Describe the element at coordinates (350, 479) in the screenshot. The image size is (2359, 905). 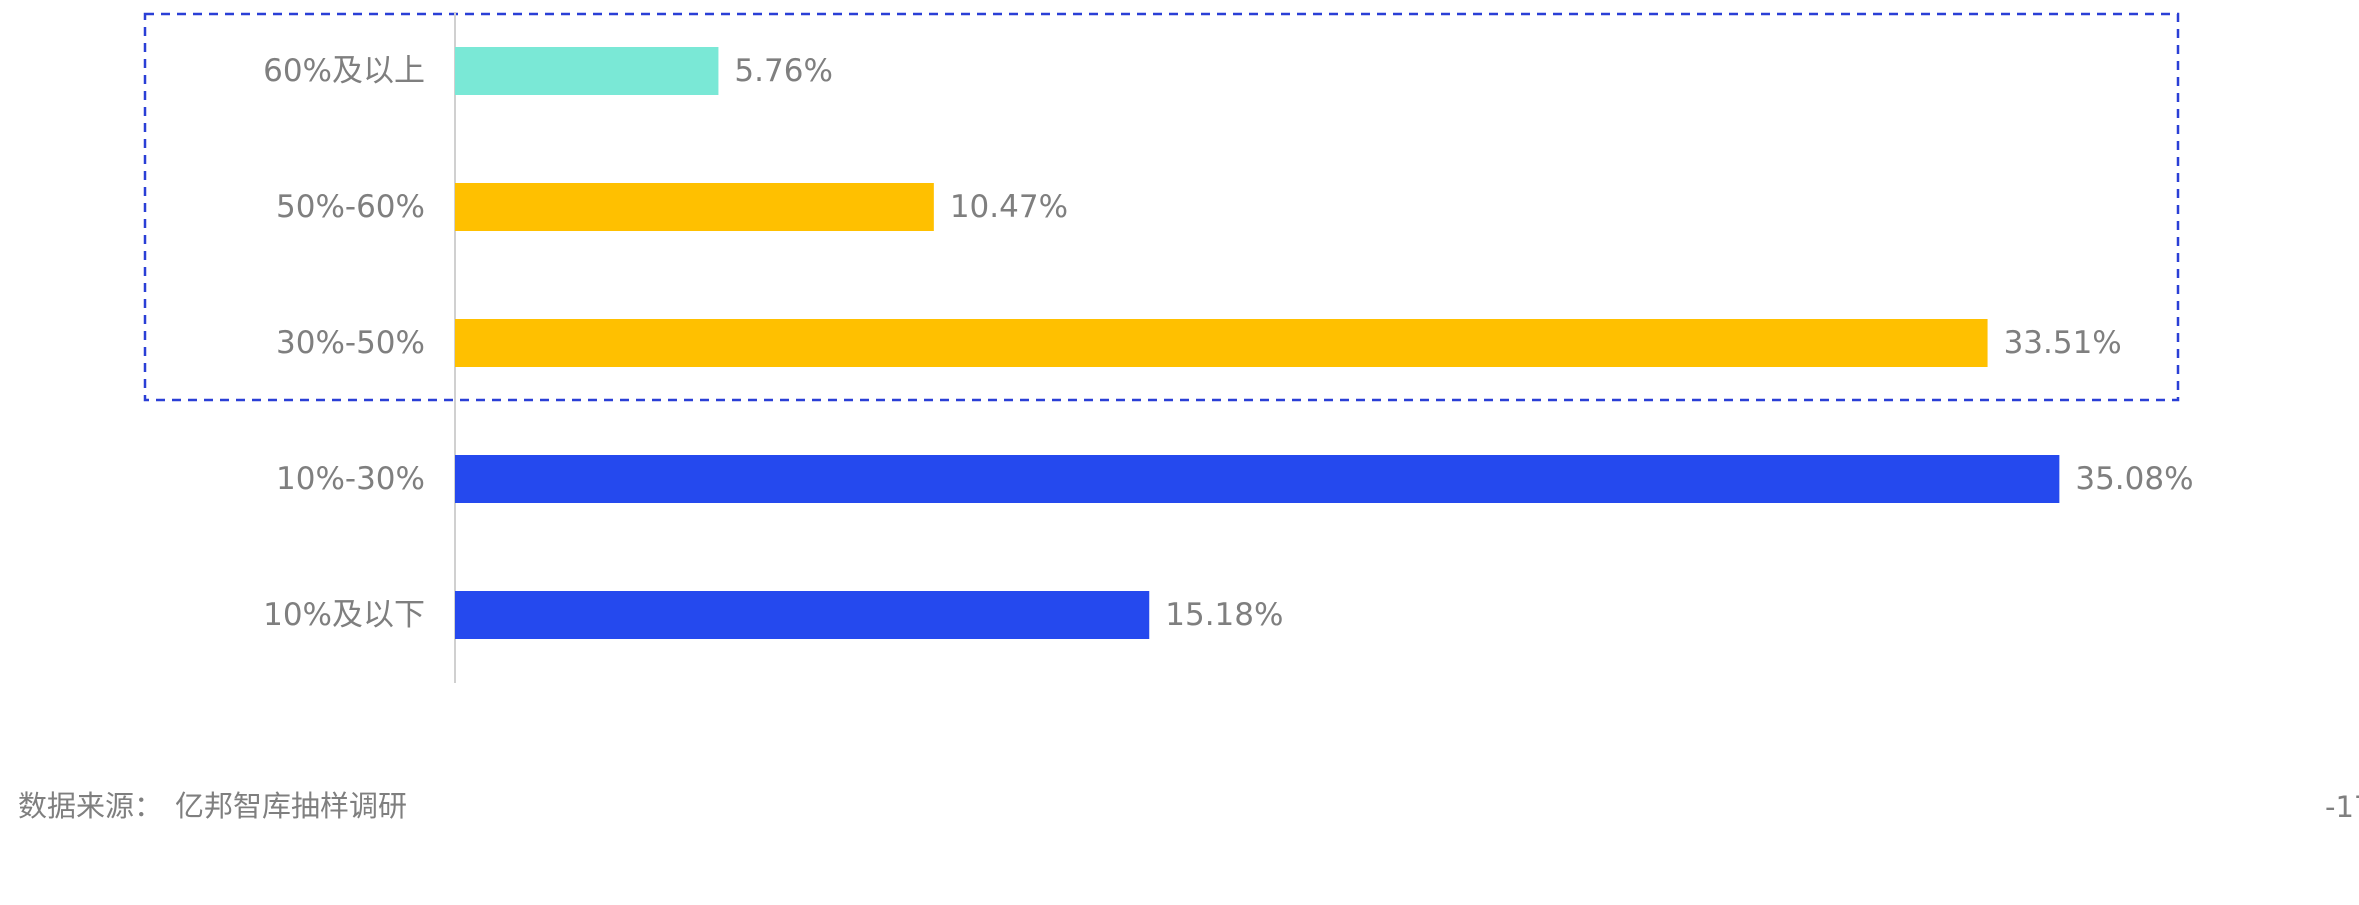
I see `category-label-3: 10%-30%` at that location.